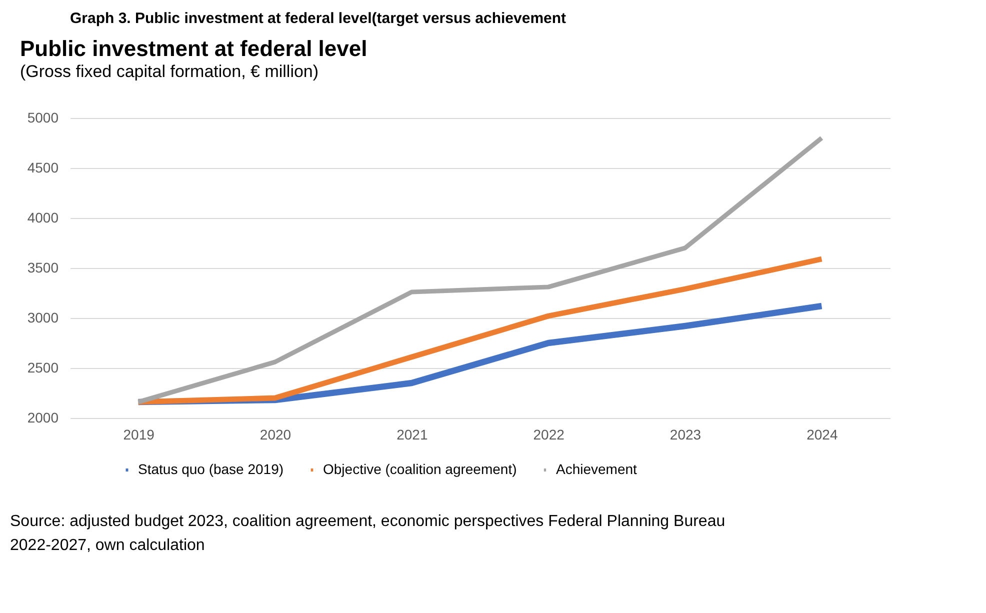 The width and height of the screenshot is (986, 613). I want to click on y-tick-label: 4500, so click(43, 168).